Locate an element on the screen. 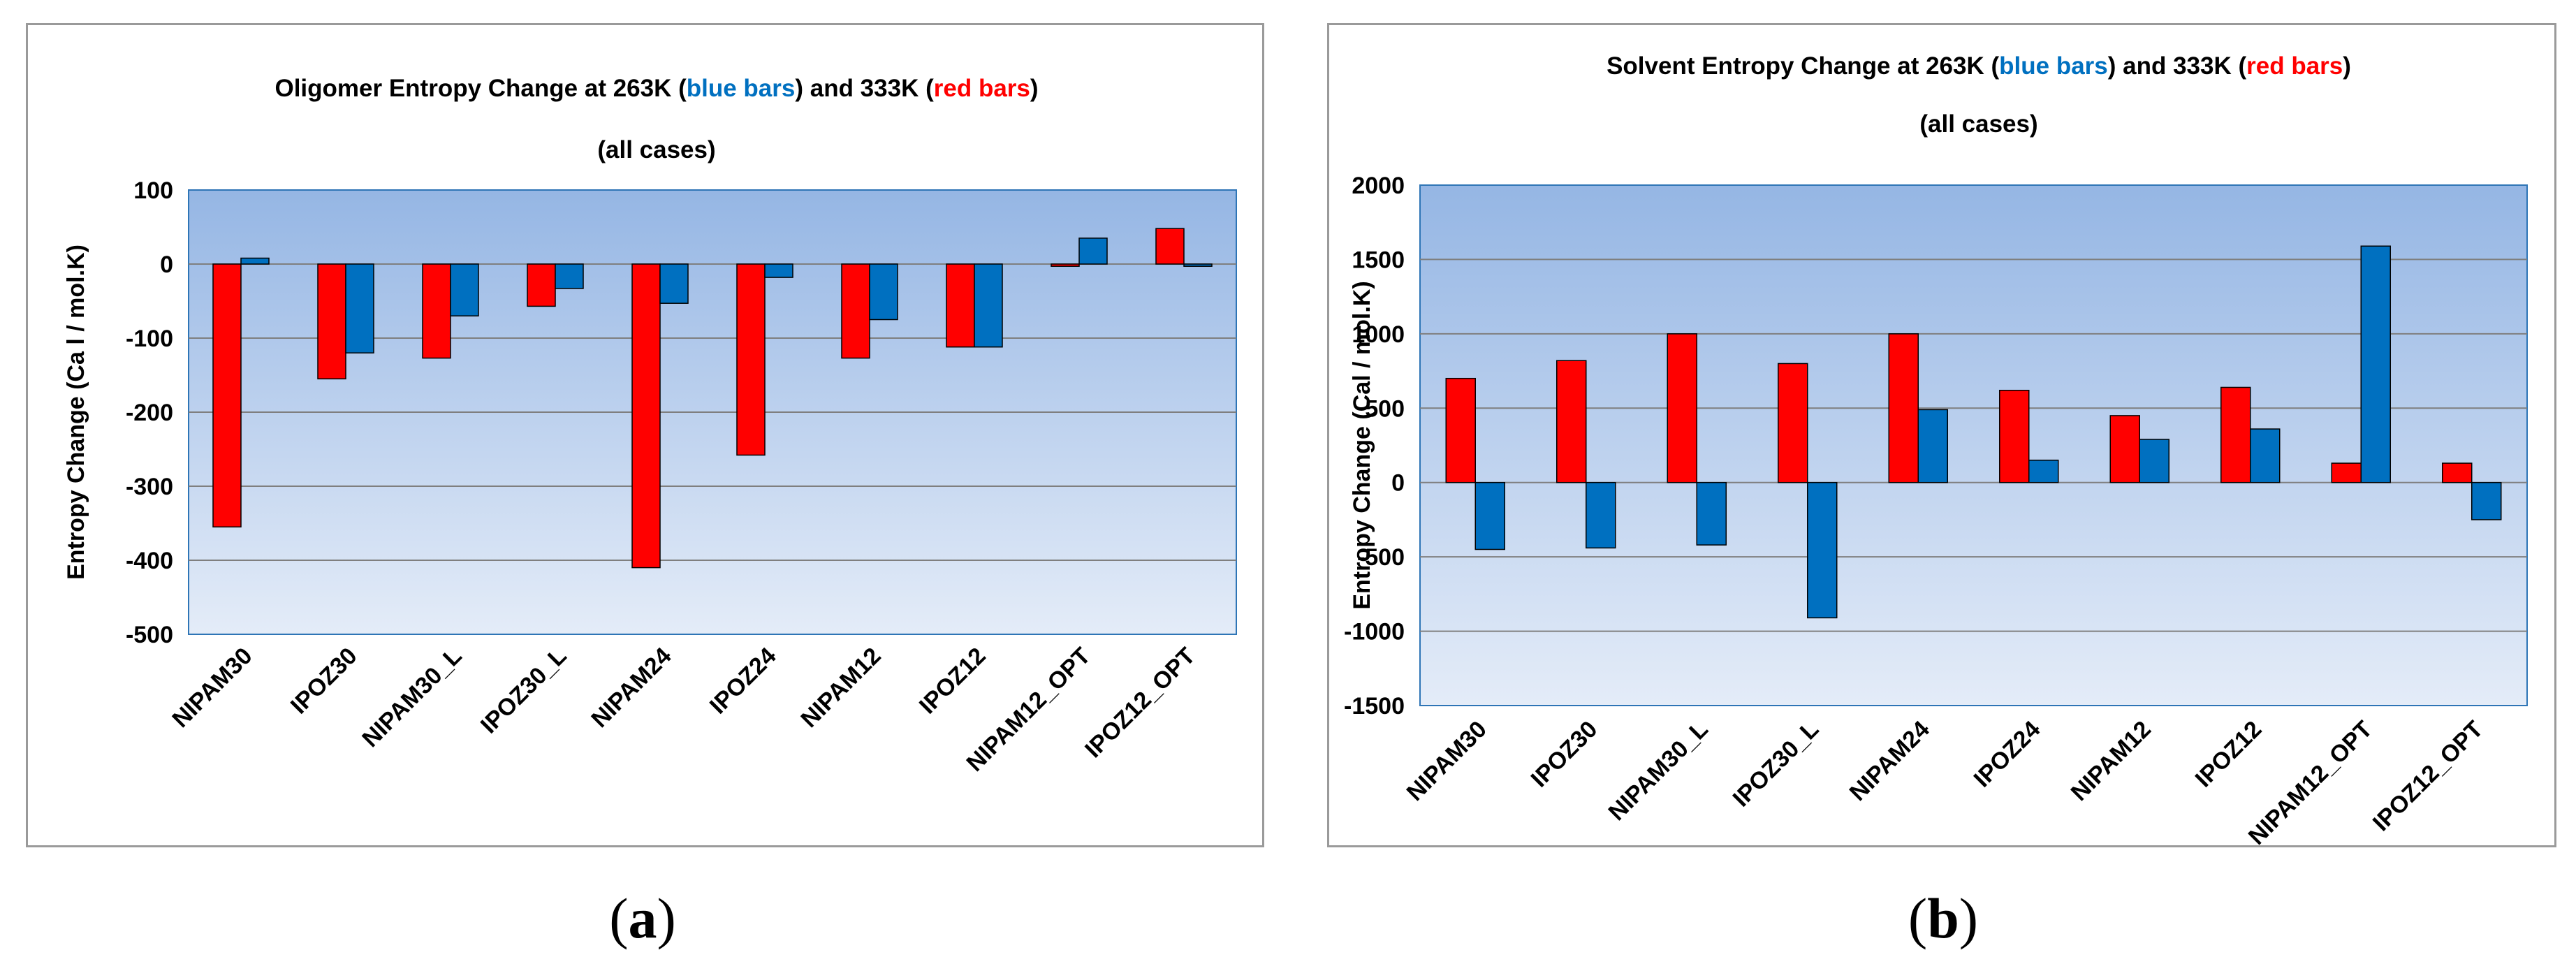 The height and width of the screenshot is (971, 2576). chart-a-ytick-label: -200 is located at coordinates (149, 413).